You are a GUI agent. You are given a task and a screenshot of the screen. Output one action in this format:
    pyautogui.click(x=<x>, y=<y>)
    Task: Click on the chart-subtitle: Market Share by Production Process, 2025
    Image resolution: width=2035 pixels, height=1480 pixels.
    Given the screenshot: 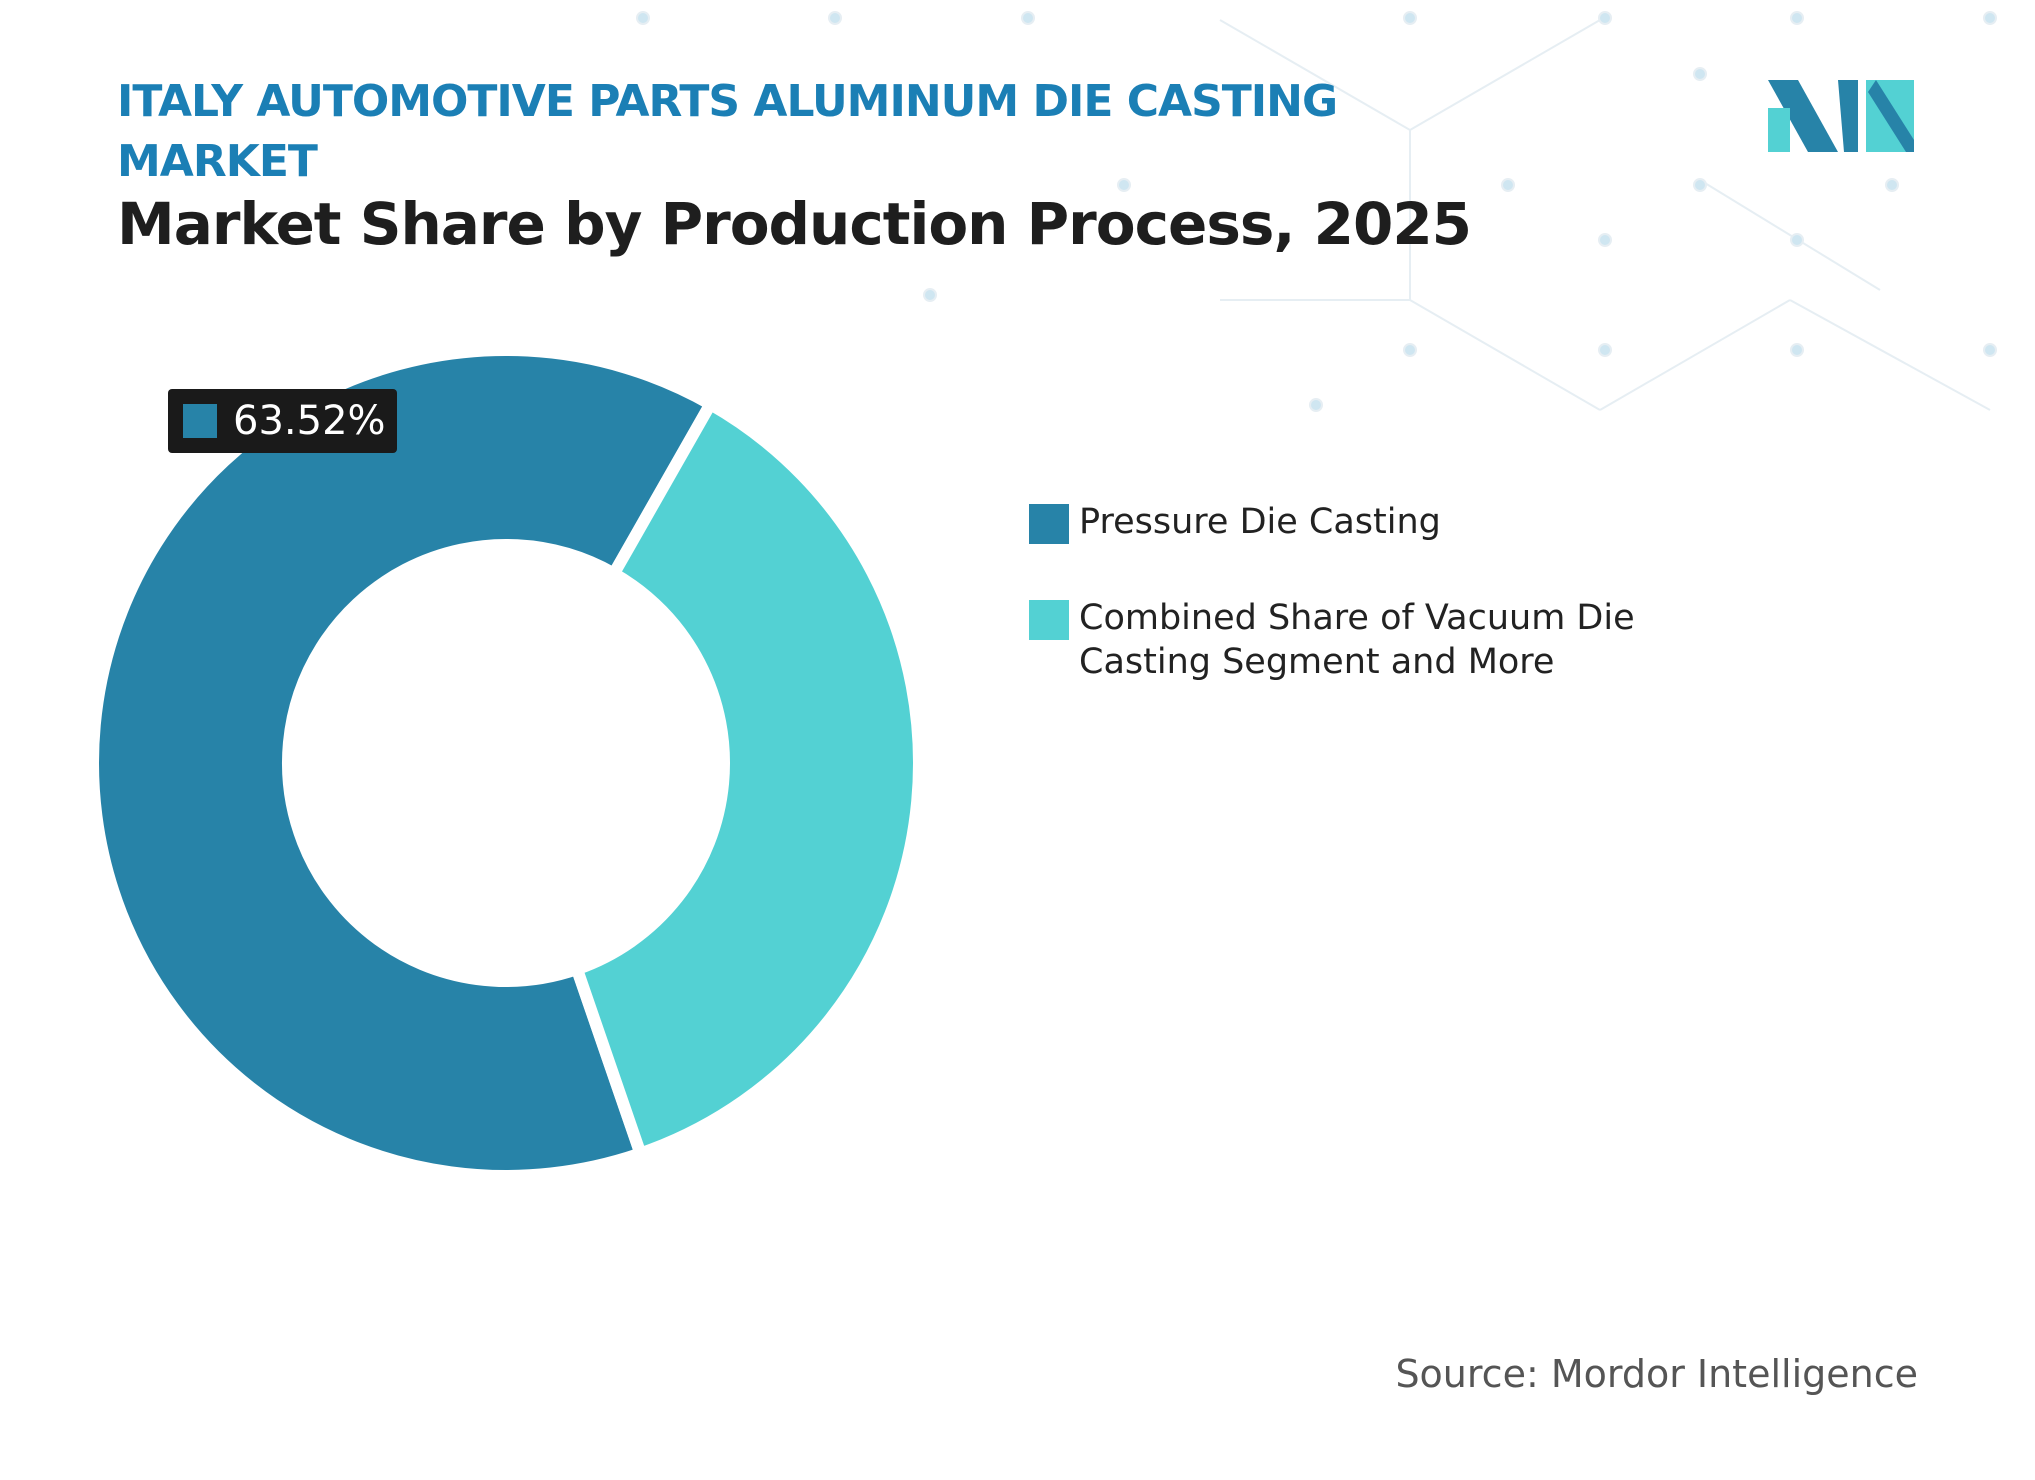 What is the action you would take?
    pyautogui.click(x=794, y=224)
    